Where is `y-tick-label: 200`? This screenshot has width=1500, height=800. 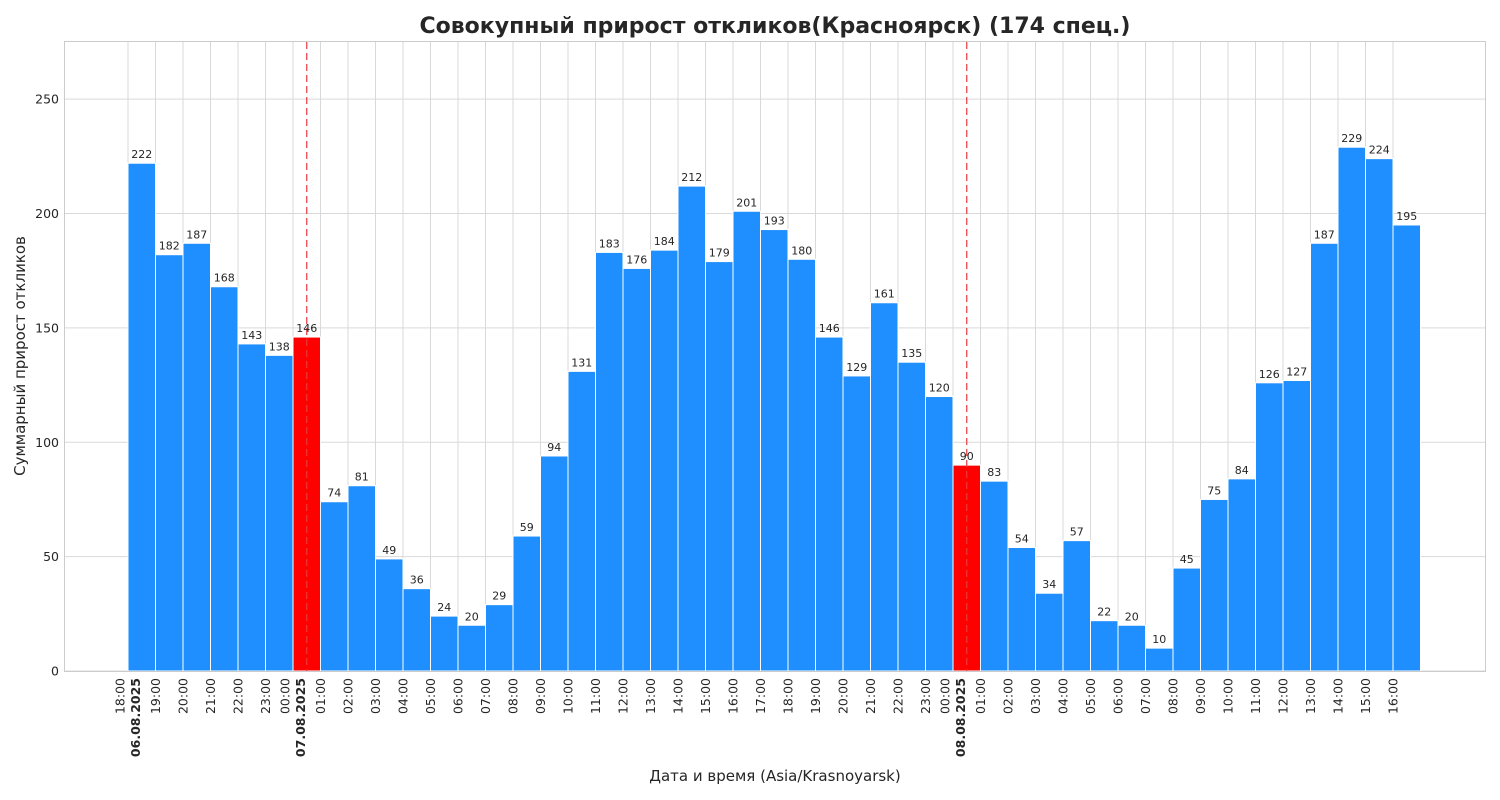 y-tick-label: 200 is located at coordinates (47, 213).